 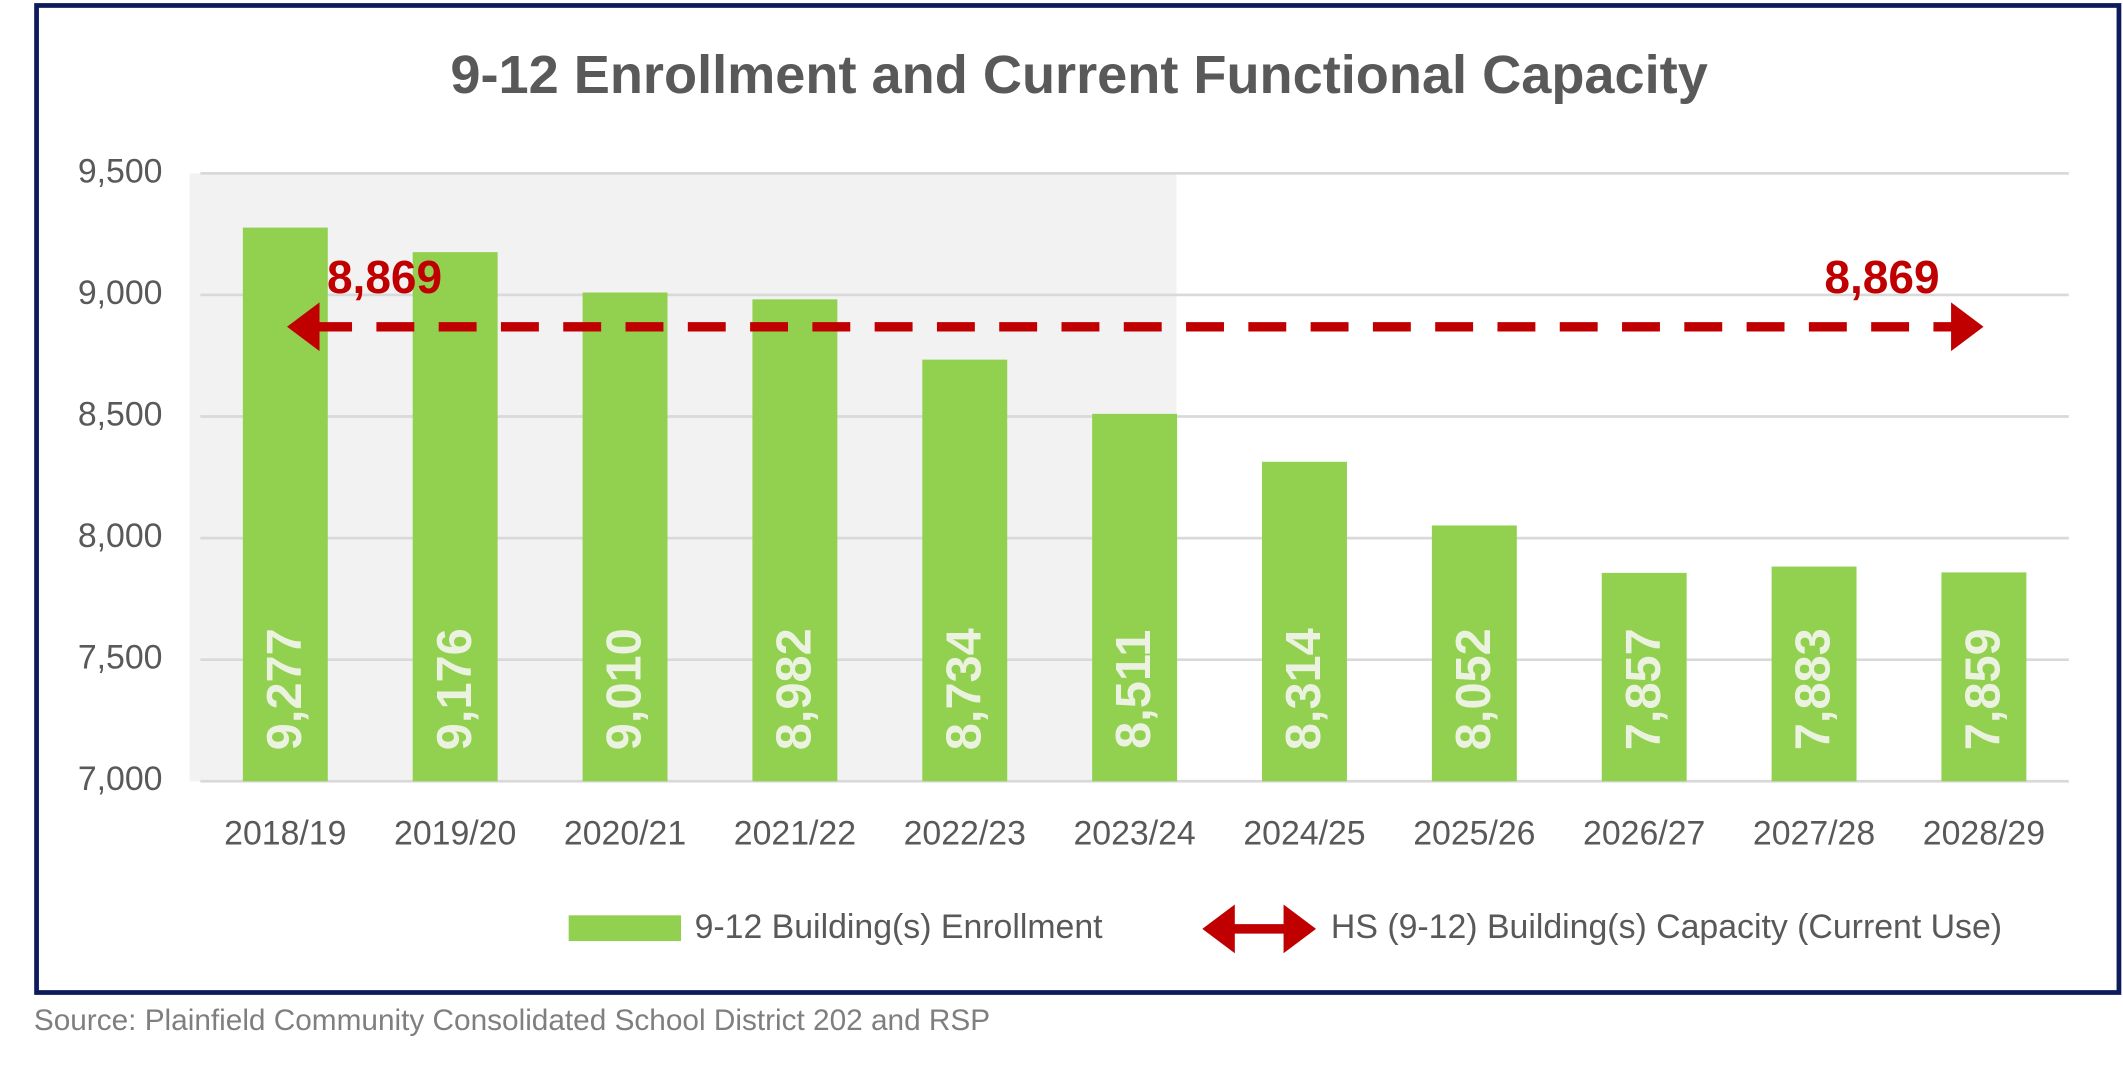 What do you see at coordinates (1814, 689) in the screenshot?
I see `data-label: 7,883` at bounding box center [1814, 689].